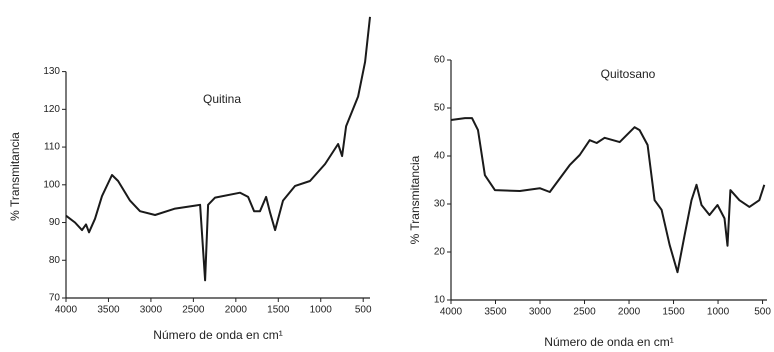  Describe the element at coordinates (628, 74) in the screenshot. I see `chart-title: Quitosano` at that location.